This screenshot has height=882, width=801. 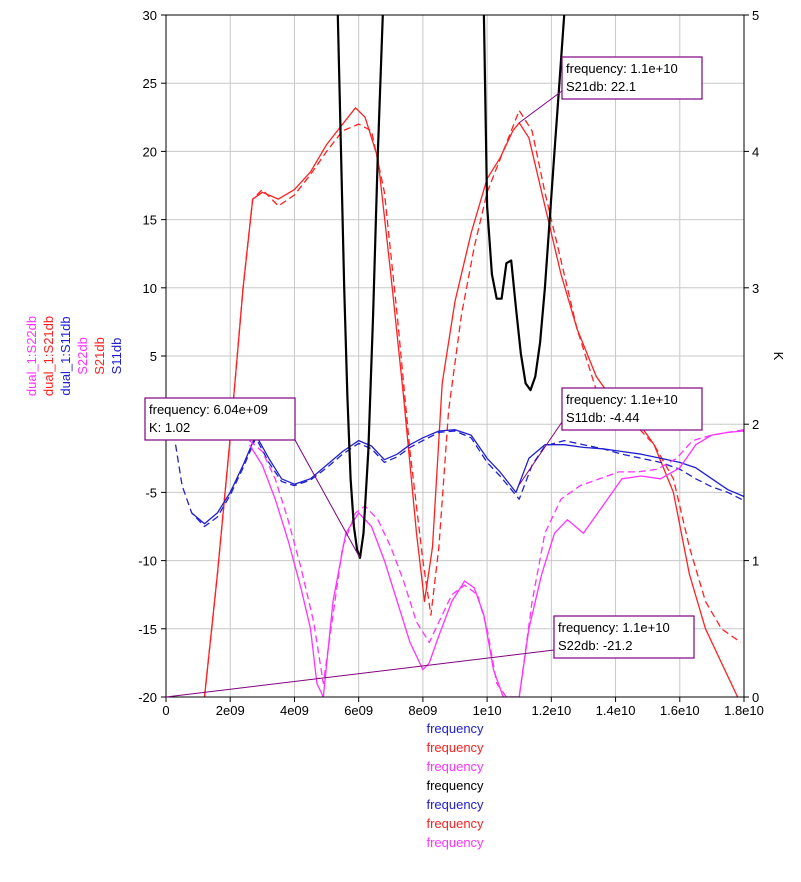 What do you see at coordinates (360, 287) in the screenshot?
I see `series-line-k` at bounding box center [360, 287].